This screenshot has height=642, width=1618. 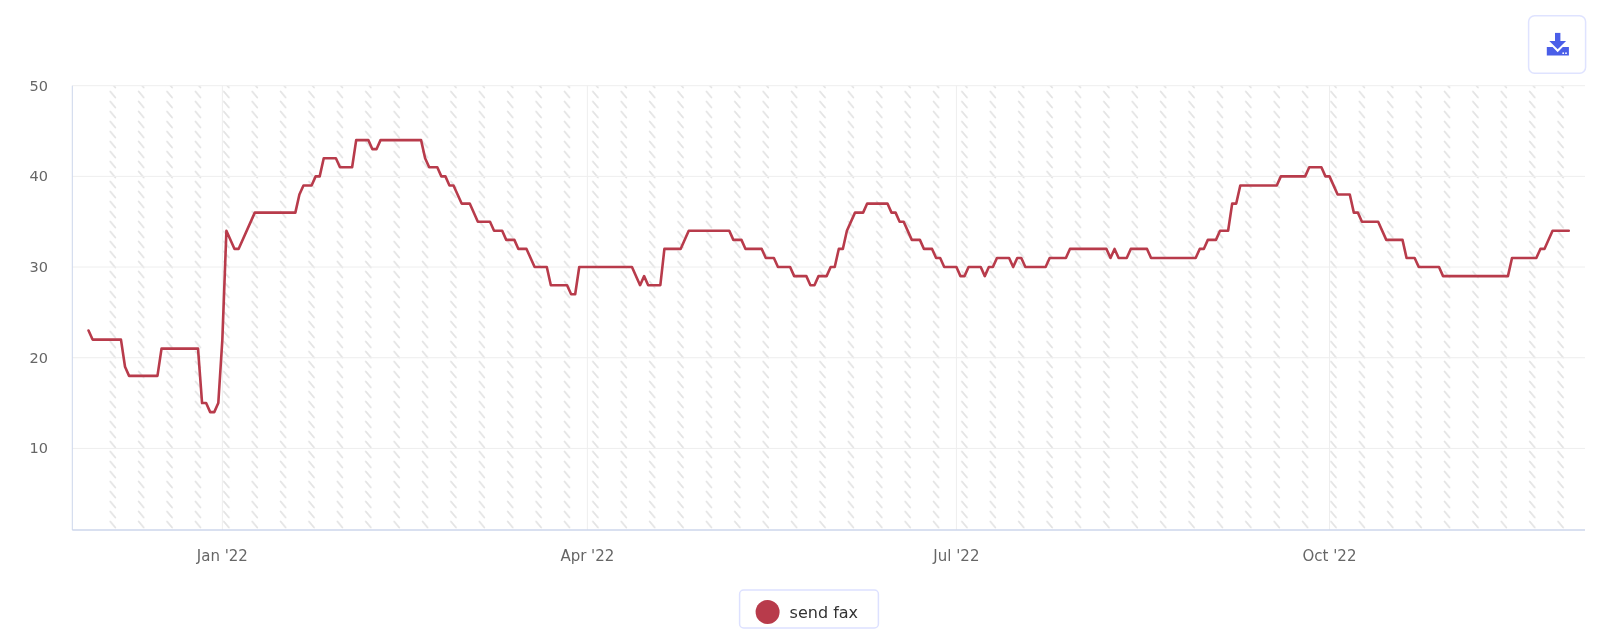 I want to click on x-tick-label: Oct '22, so click(x=1329, y=556).